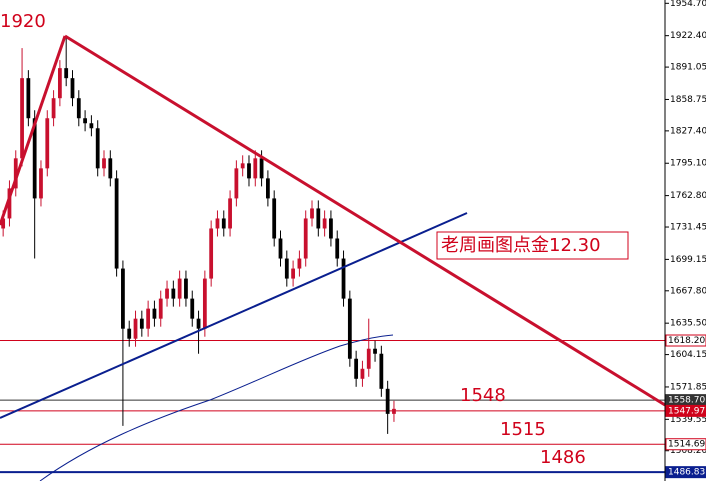  I want to click on annotation: 1548, so click(483, 395).